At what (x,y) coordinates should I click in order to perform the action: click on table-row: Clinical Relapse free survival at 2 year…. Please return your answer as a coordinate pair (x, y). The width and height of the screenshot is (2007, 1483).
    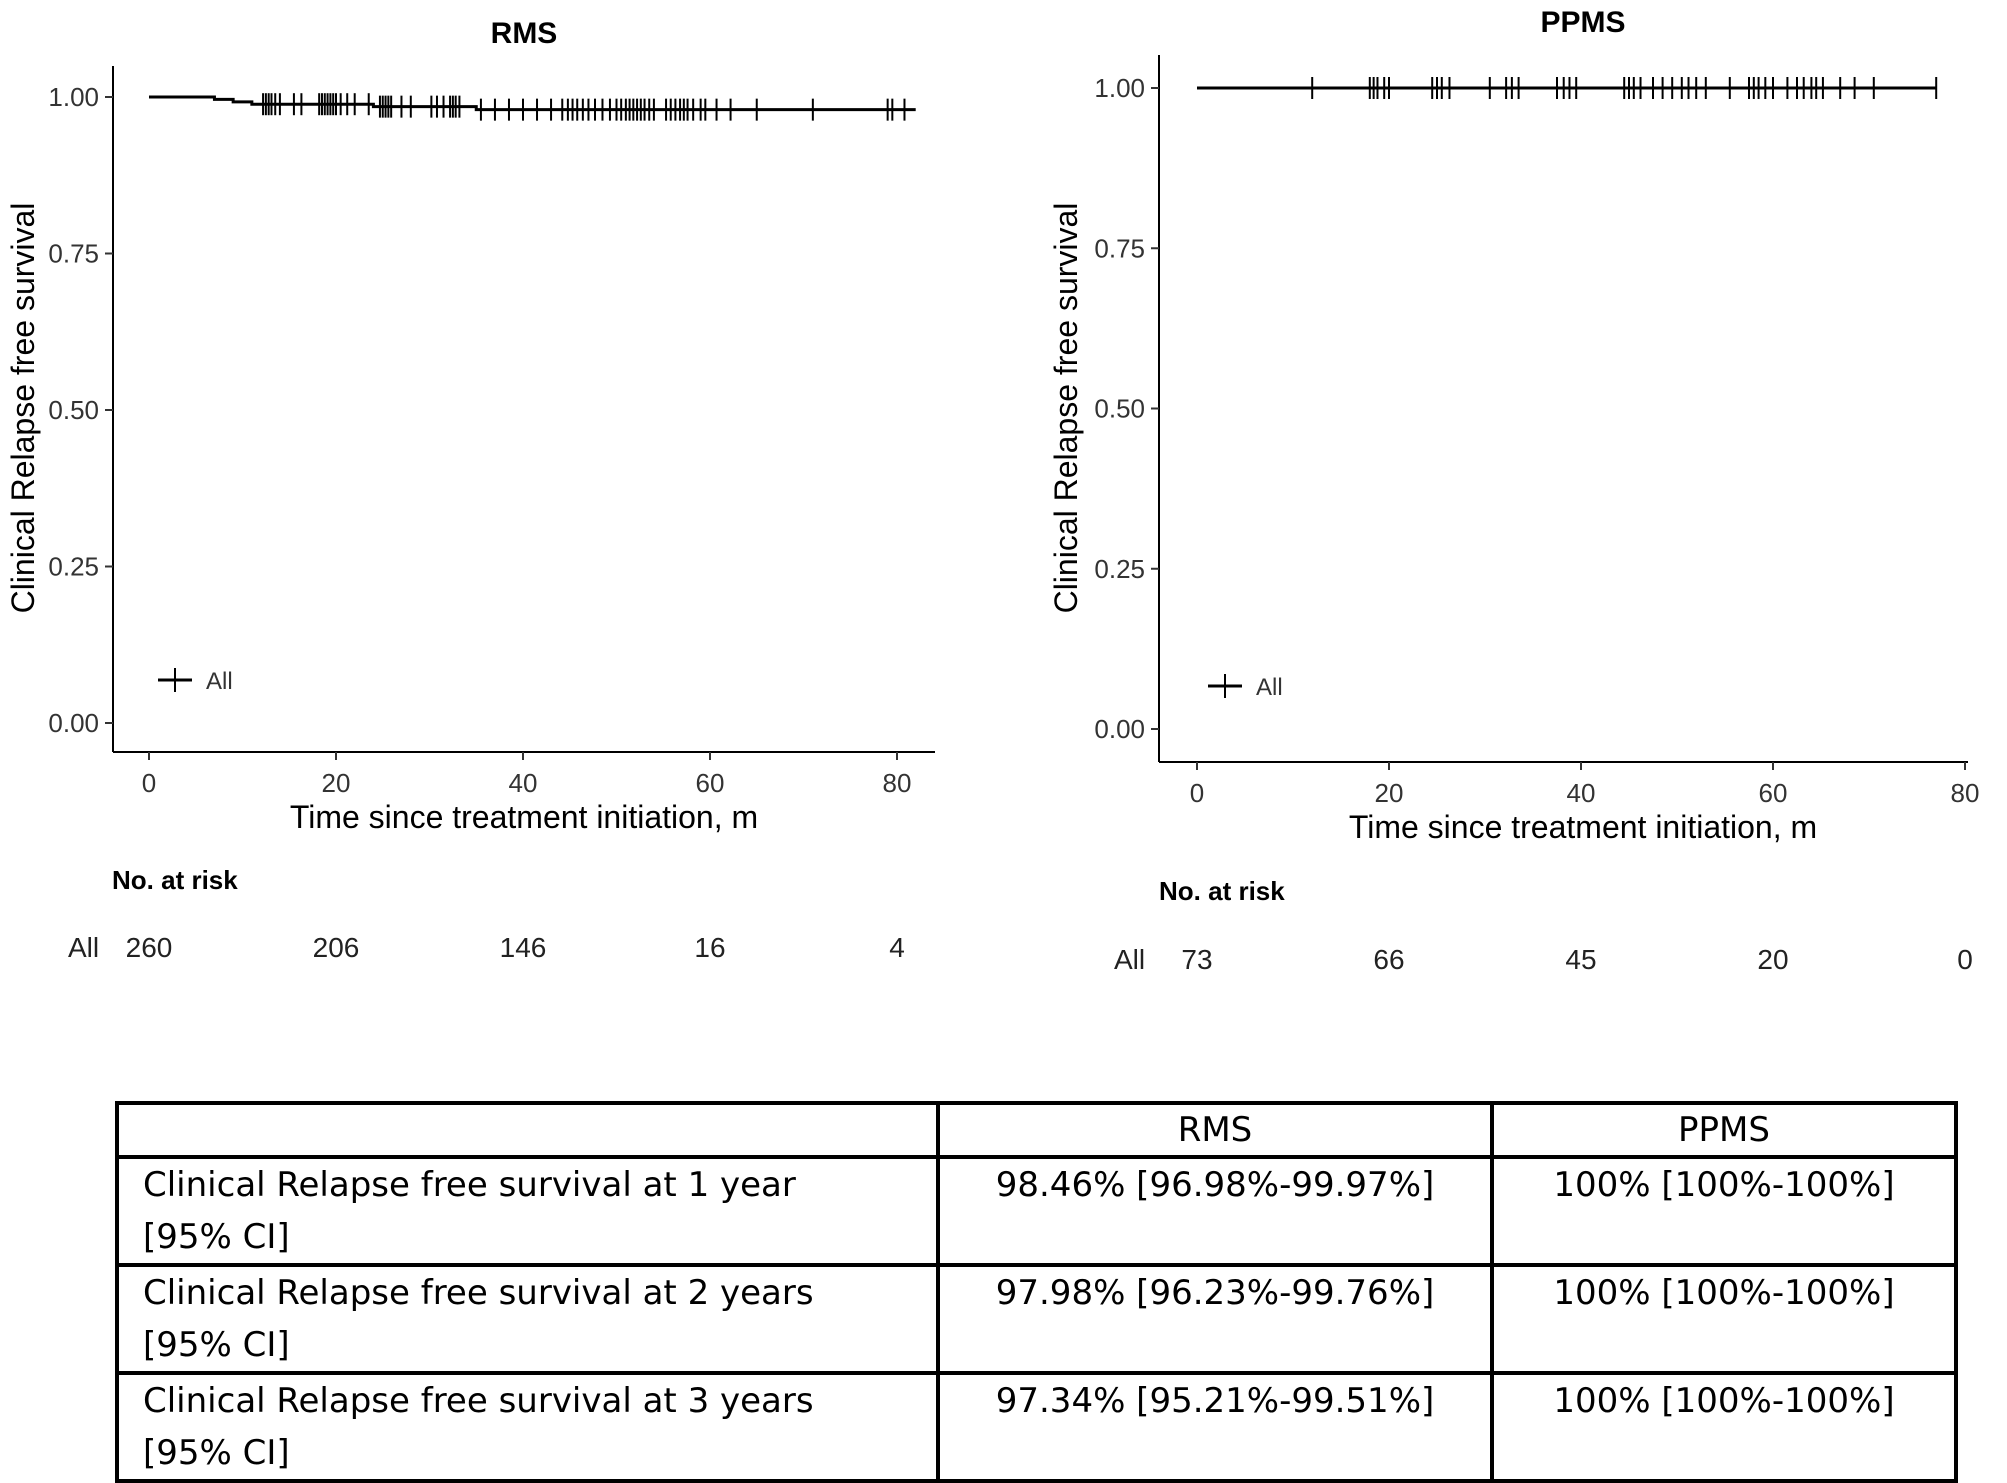
    Looking at the image, I should click on (1036, 1319).